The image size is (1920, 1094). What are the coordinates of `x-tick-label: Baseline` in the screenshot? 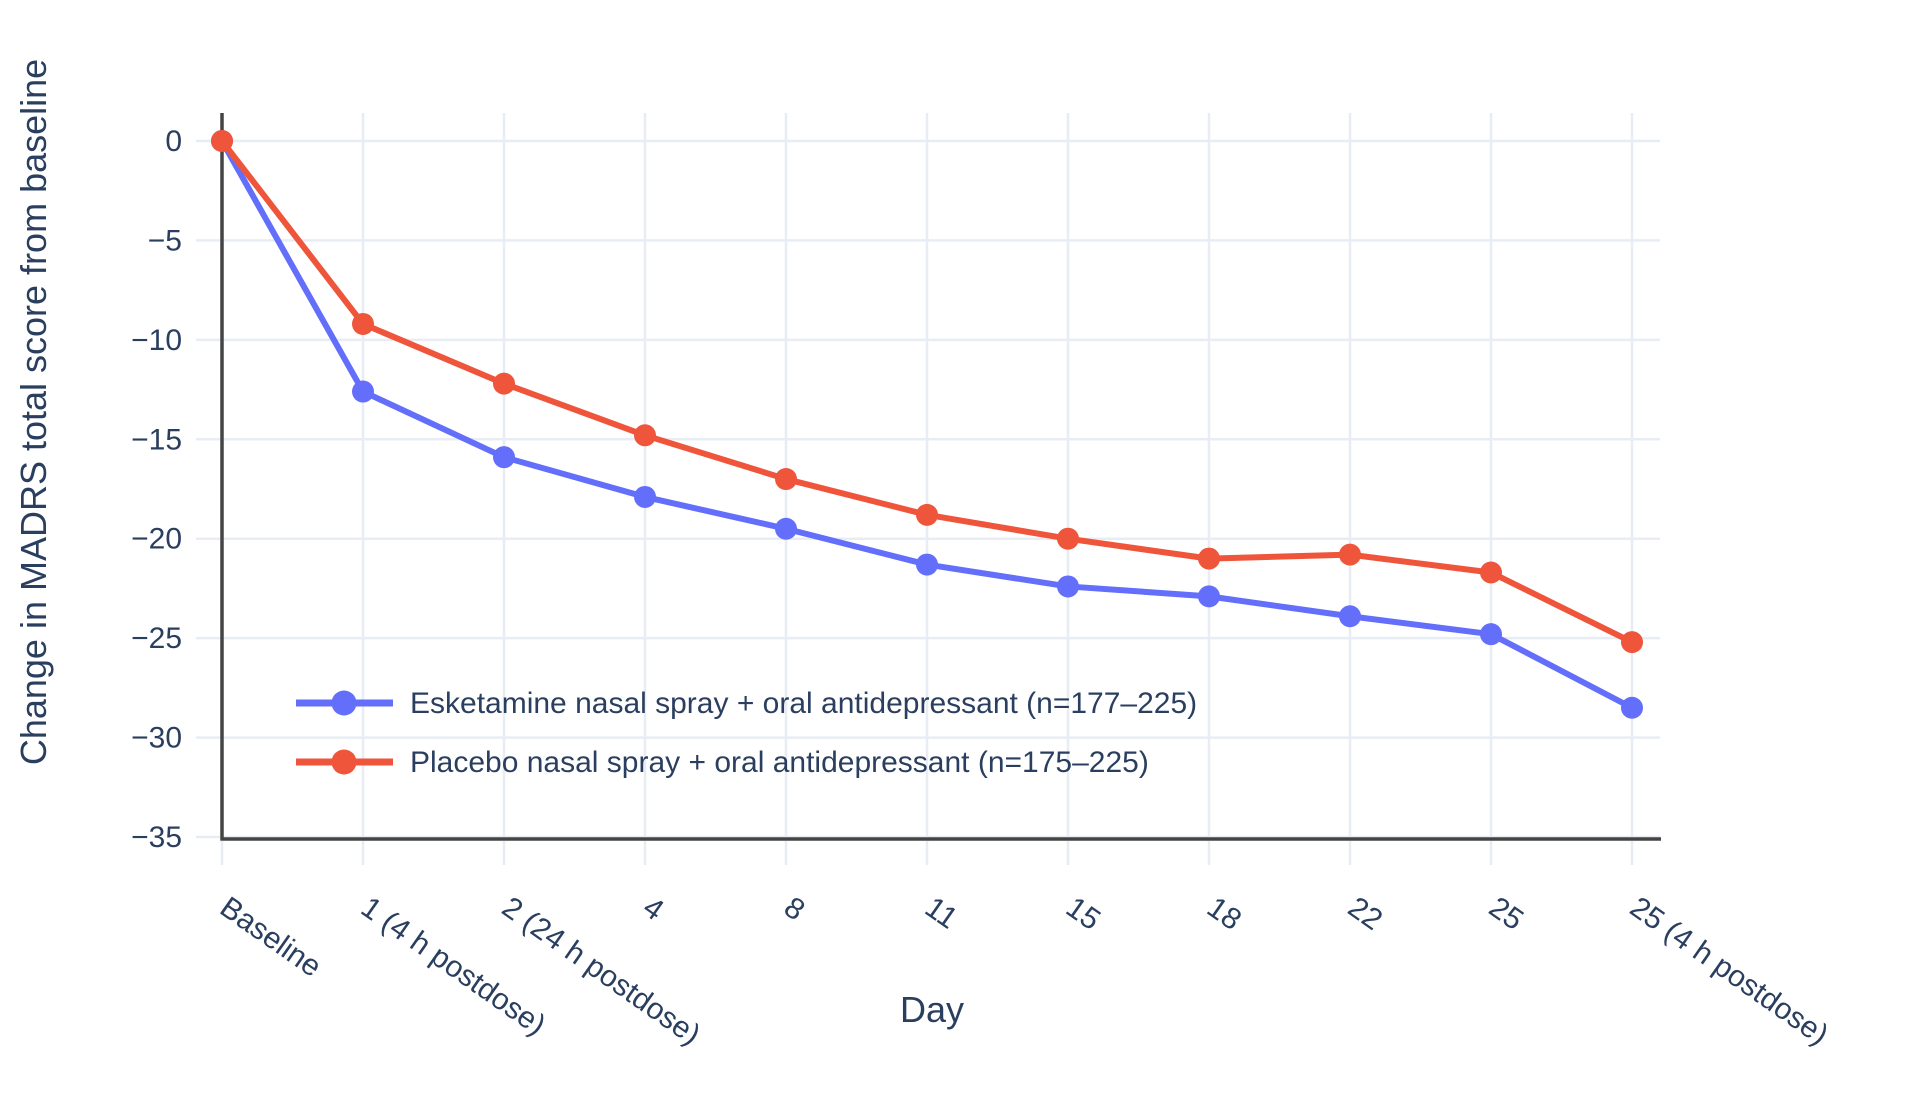 It's located at (270, 937).